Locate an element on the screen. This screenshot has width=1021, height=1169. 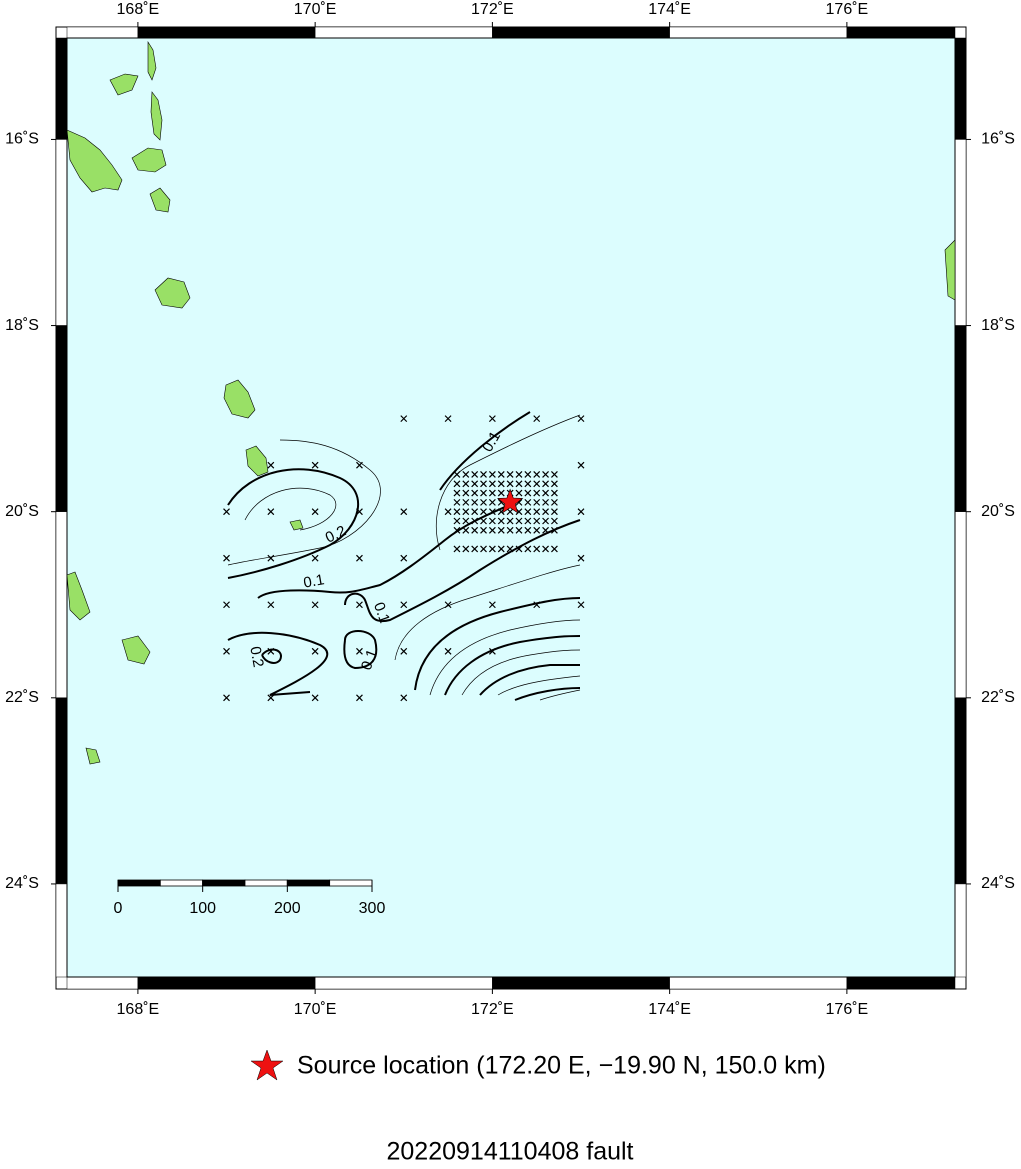
x-tick-label: 176˚E is located at coordinates (847, 9).